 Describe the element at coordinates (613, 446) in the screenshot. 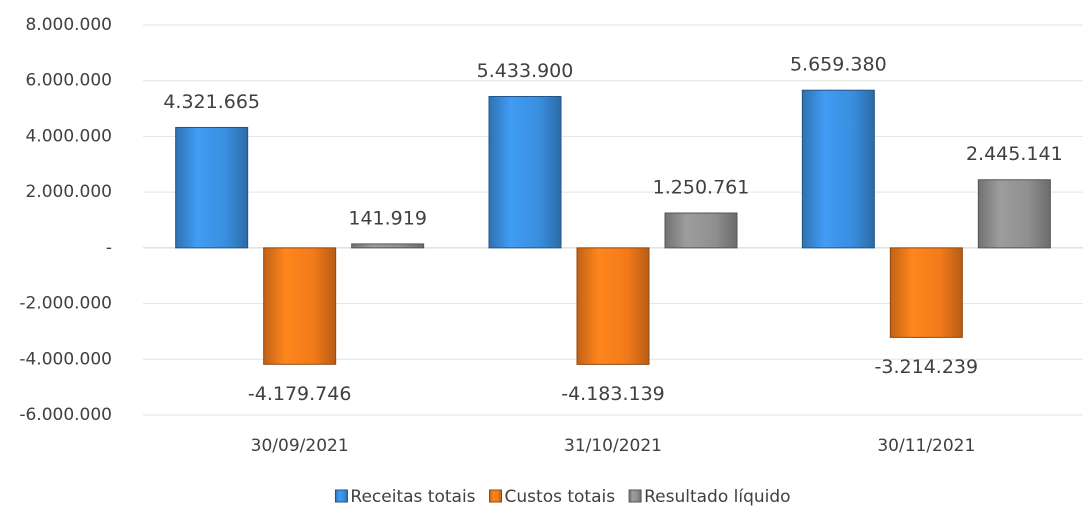

I see `x-tick-label: 31/10/2021` at that location.